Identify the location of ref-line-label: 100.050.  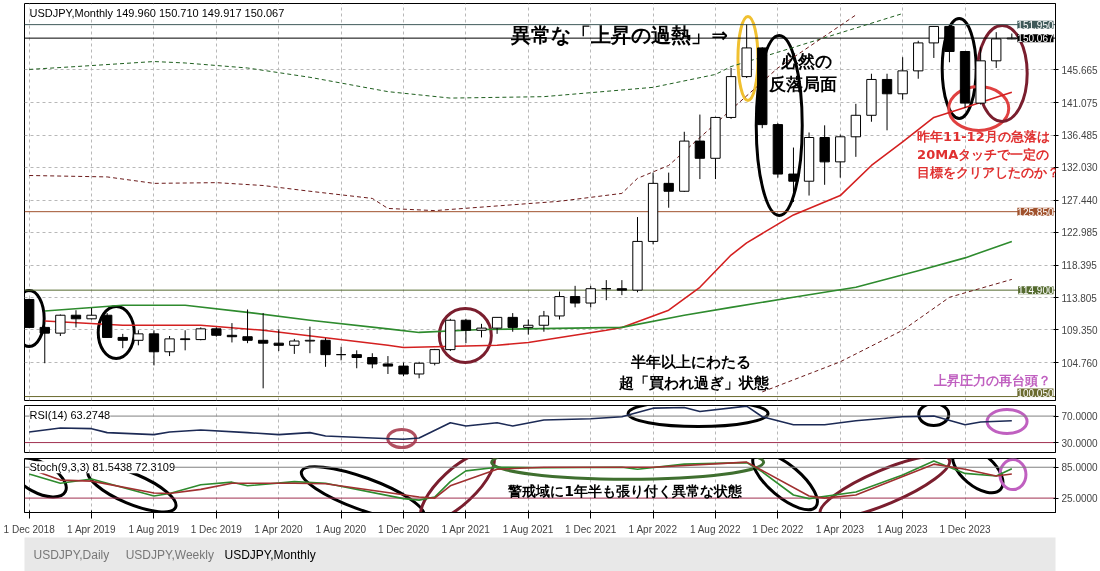
(1035, 393).